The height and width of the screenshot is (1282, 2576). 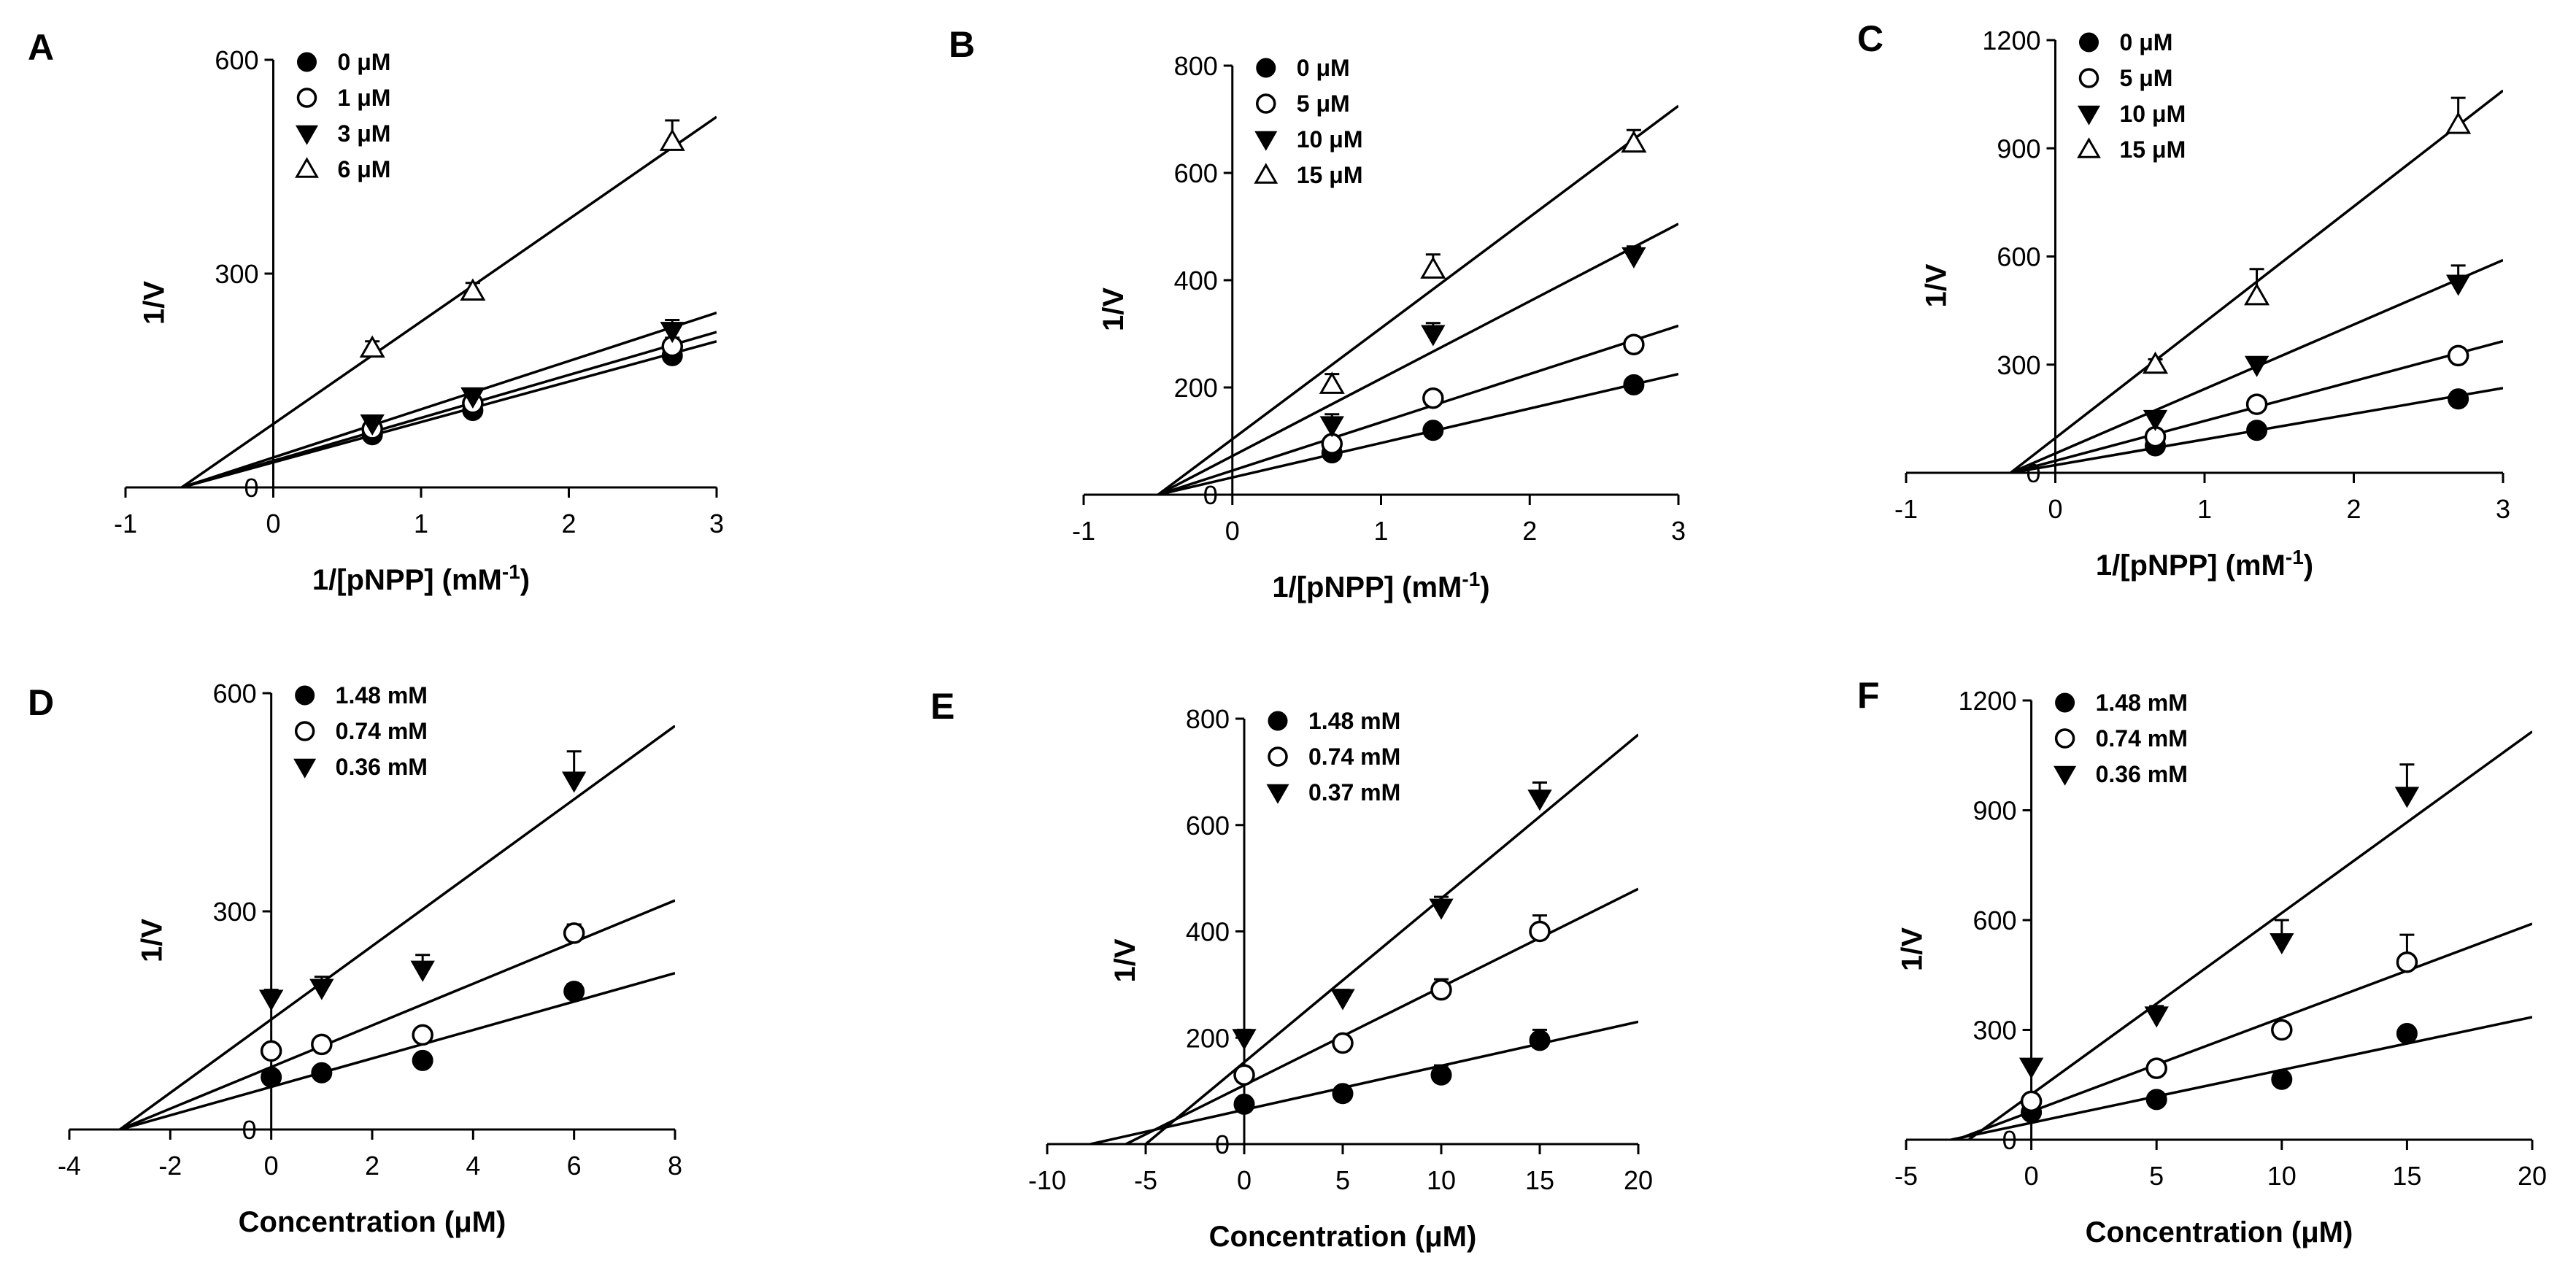 I want to click on x-axis-title: Concentration (μM), so click(x=1343, y=1237).